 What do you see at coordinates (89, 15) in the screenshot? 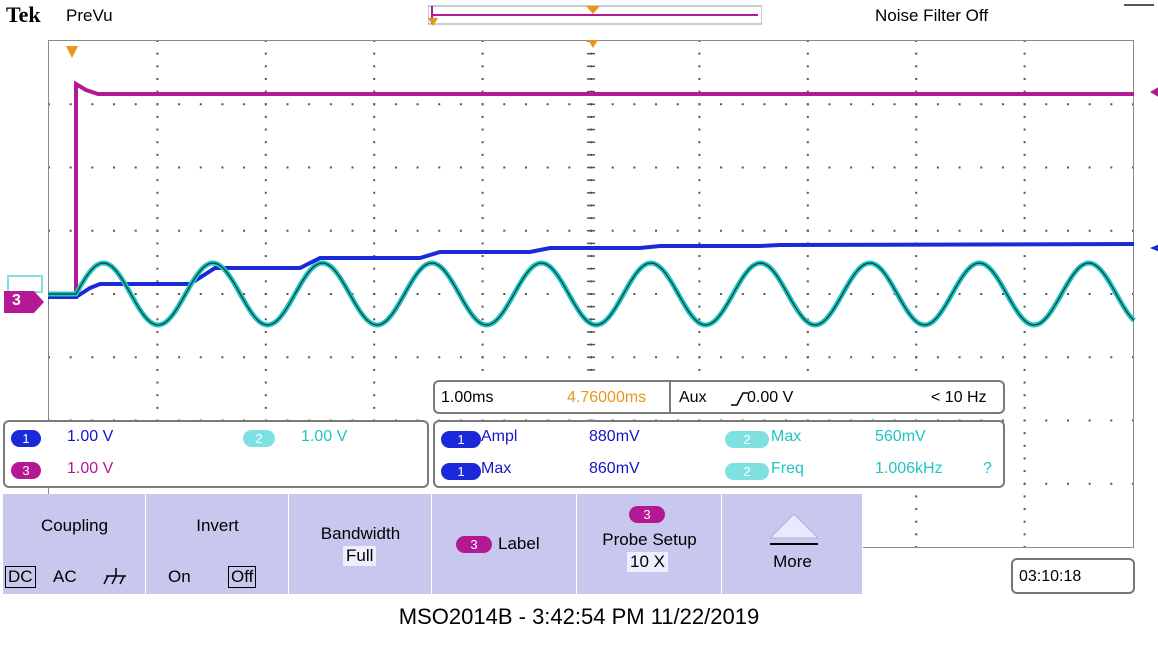
I see `acquisition-mode: PreVu` at bounding box center [89, 15].